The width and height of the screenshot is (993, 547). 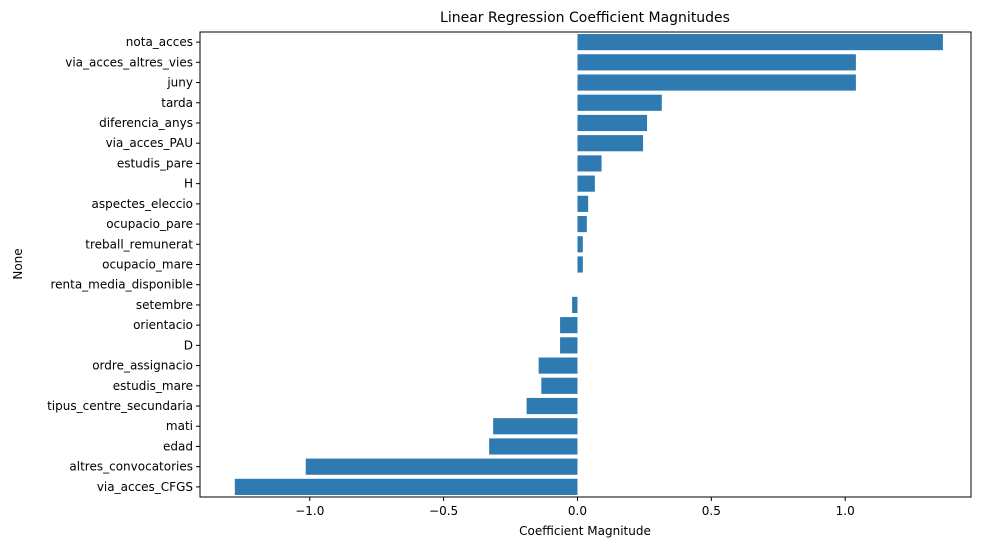 What do you see at coordinates (585, 531) in the screenshot?
I see `x-axis-label: Coefficient Magnitude` at bounding box center [585, 531].